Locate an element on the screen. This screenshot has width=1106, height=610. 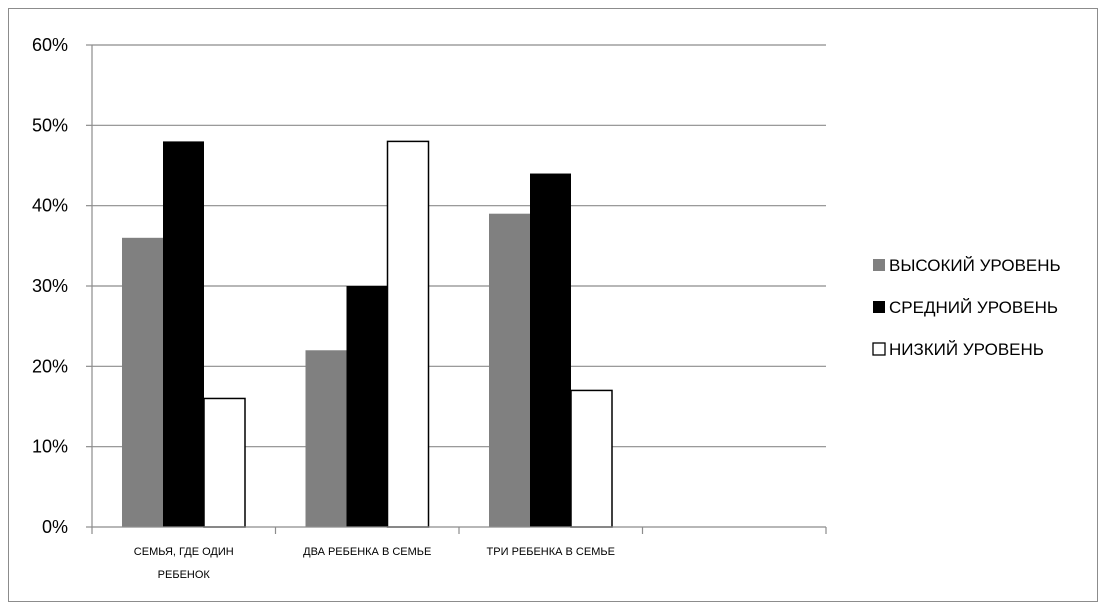
y-tick-label: 10% is located at coordinates (50, 447).